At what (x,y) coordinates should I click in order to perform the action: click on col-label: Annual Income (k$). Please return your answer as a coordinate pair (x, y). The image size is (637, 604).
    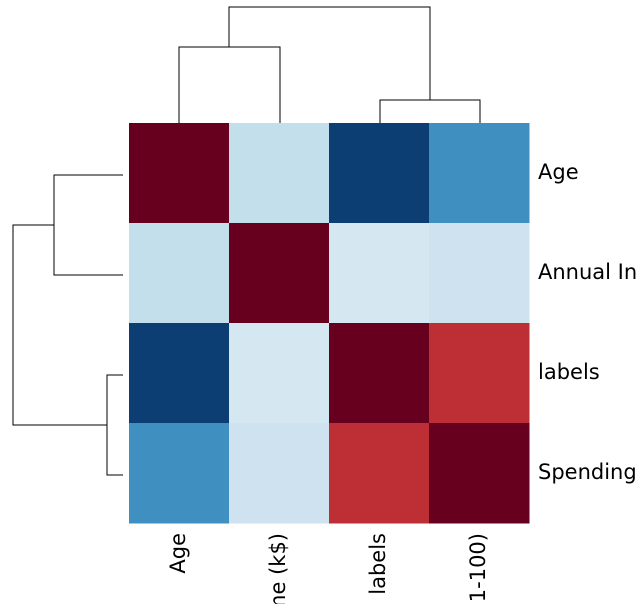
    Looking at the image, I should click on (278, 568).